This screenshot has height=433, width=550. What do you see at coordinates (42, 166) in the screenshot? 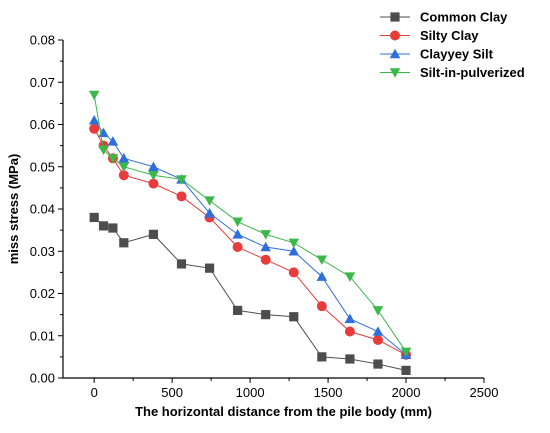
I see `y-tick-label: 0.05` at bounding box center [42, 166].